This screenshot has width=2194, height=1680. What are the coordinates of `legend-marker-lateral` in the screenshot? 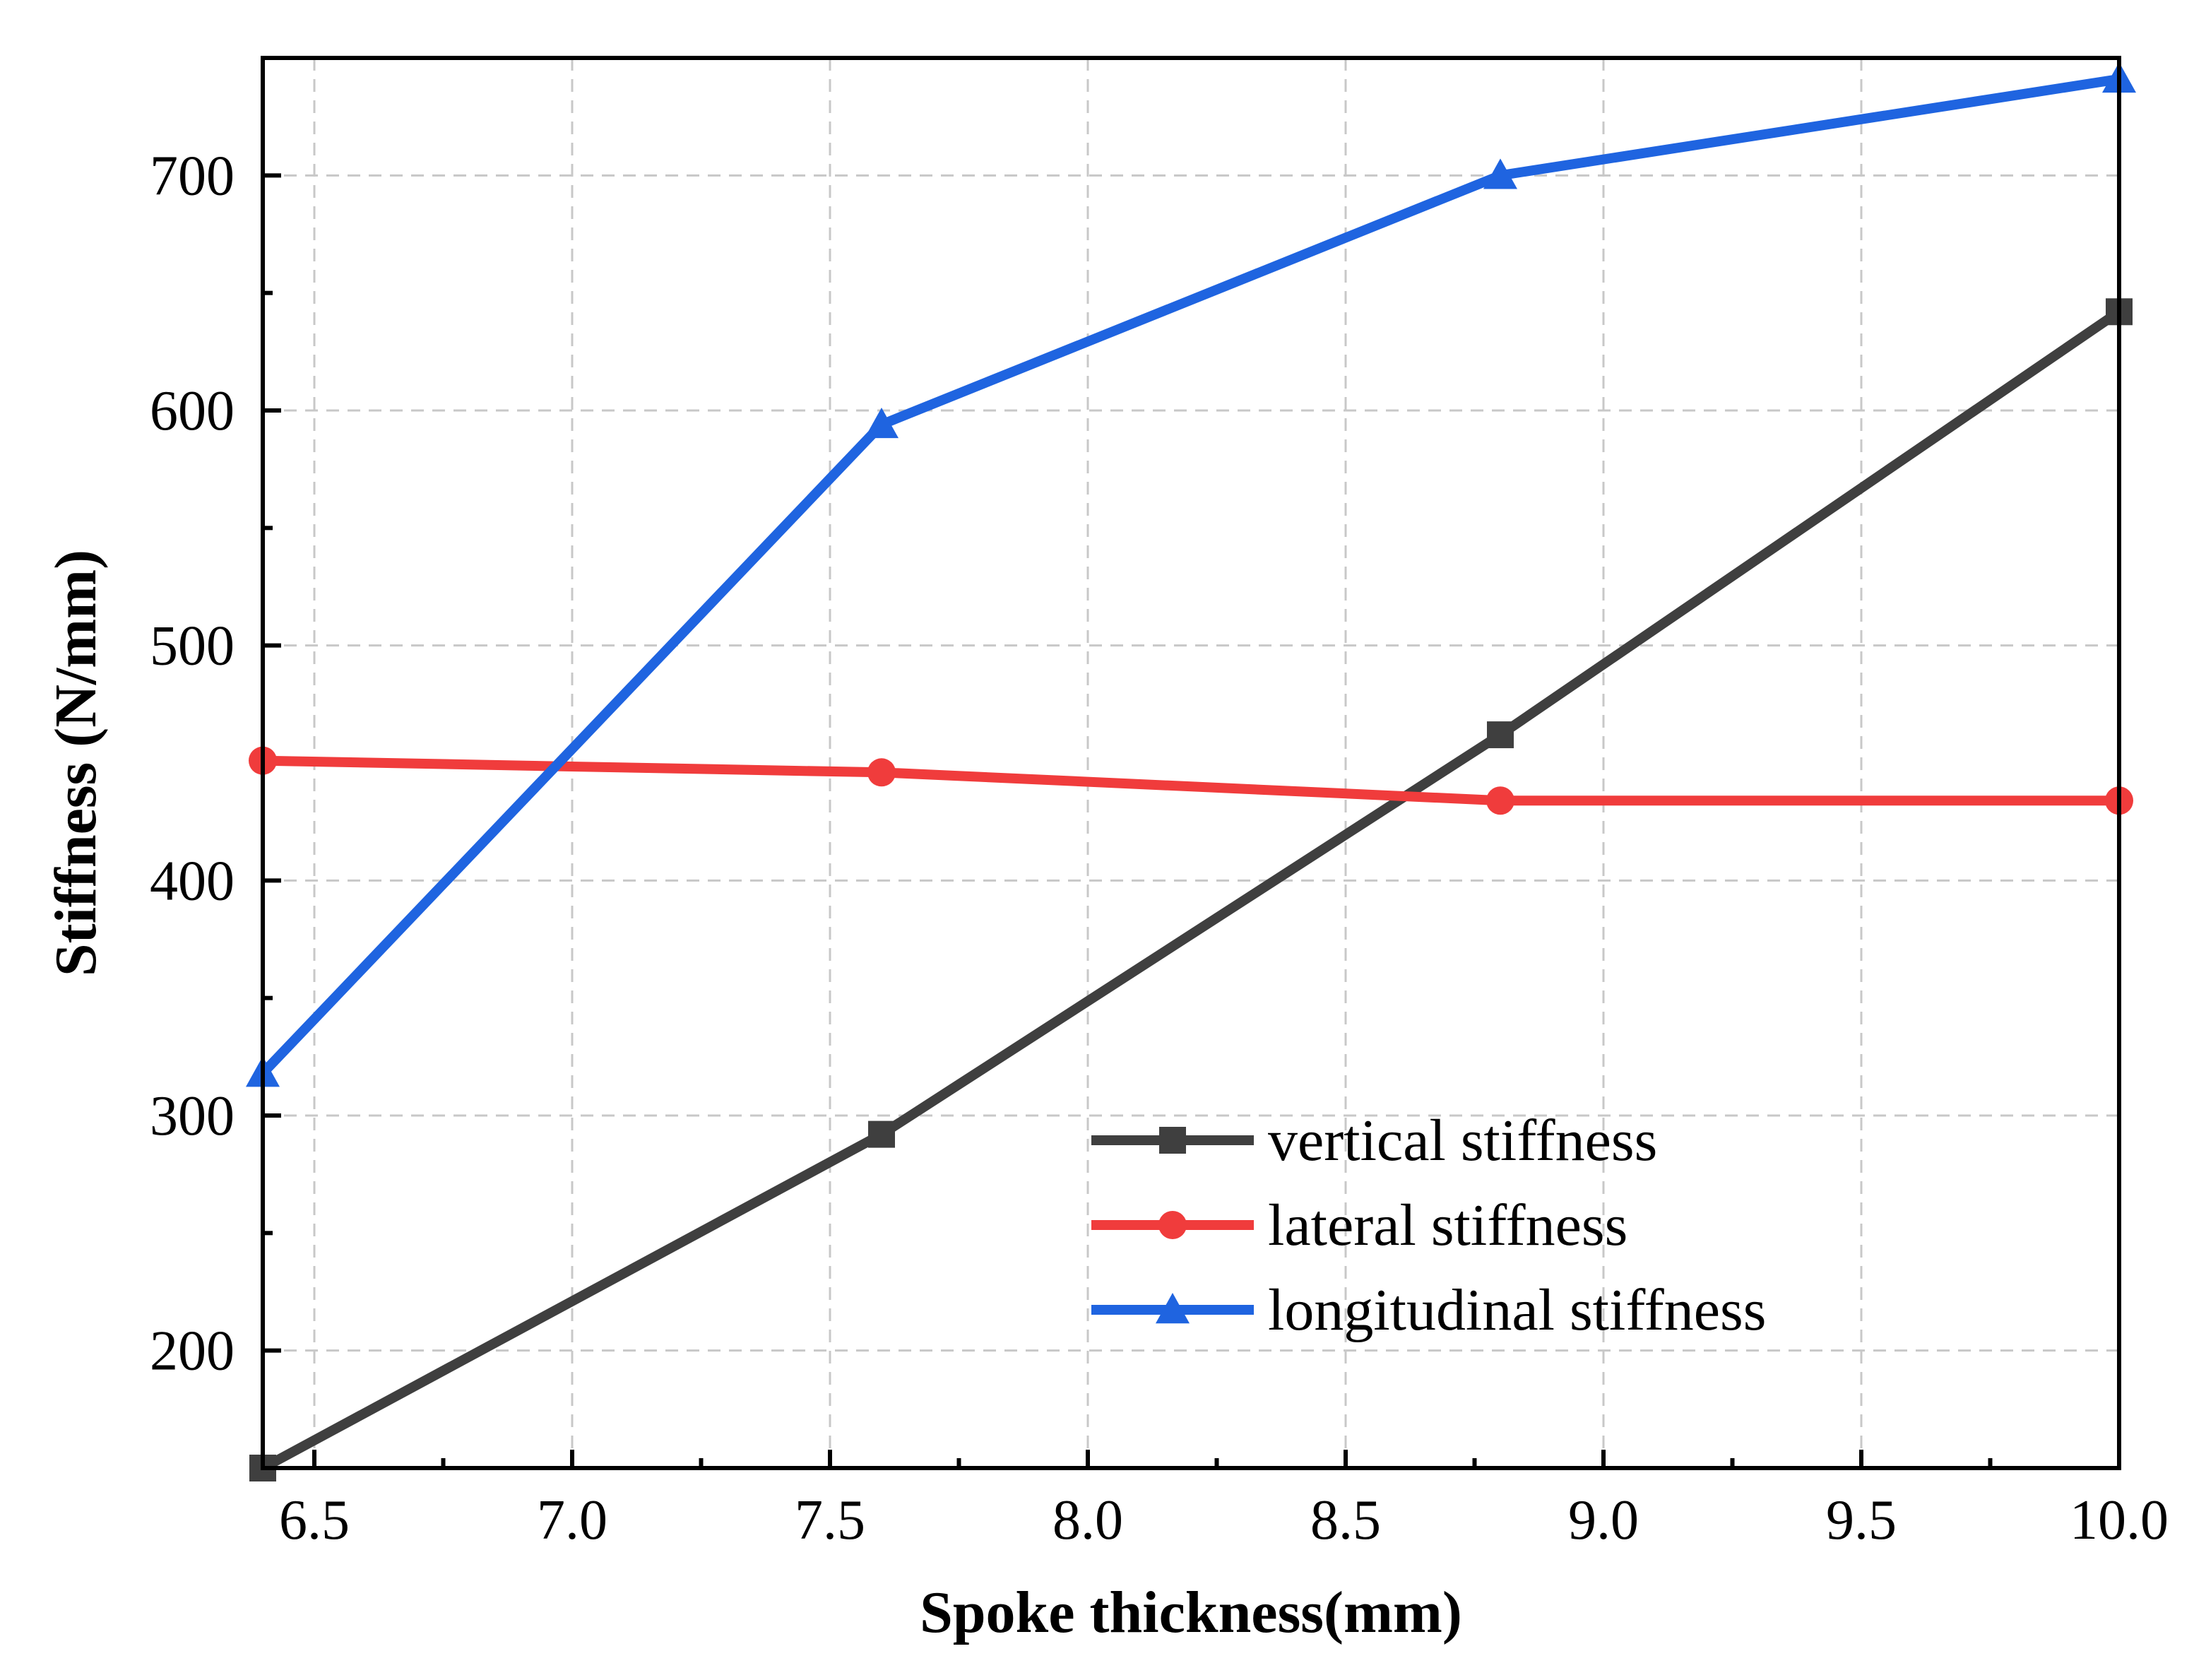 It's located at (1173, 1225).